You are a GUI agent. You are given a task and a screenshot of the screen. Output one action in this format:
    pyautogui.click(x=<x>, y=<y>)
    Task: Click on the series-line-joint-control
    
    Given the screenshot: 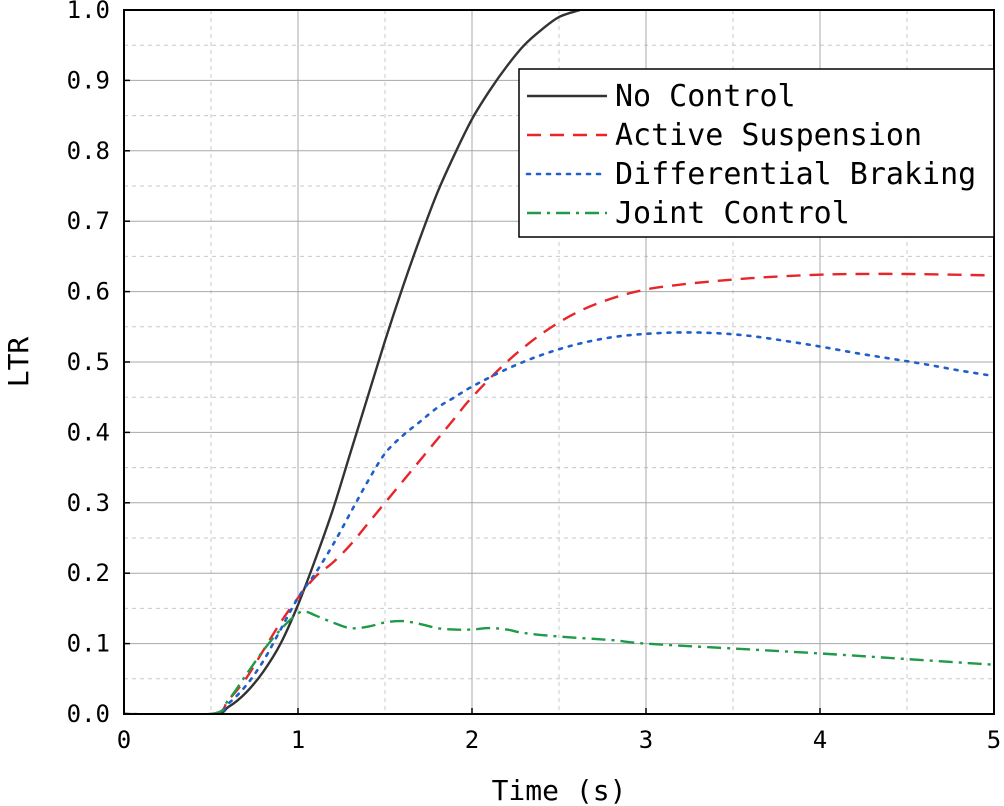 What is the action you would take?
    pyautogui.click(x=559, y=662)
    